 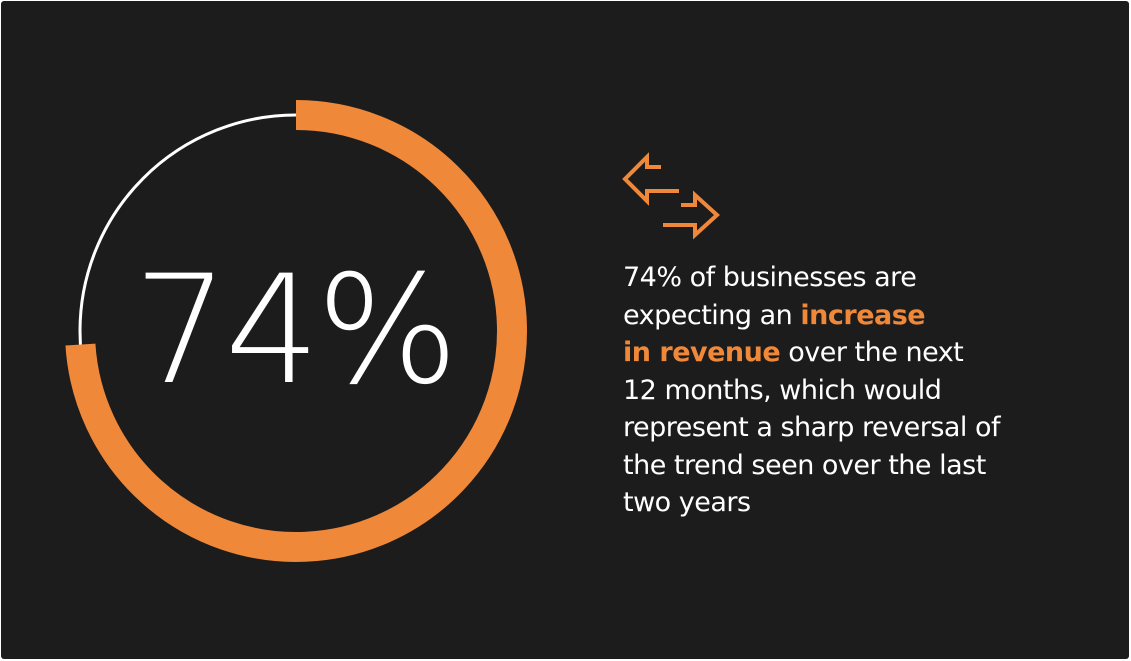 I want to click on caption-text: the trend seen over the last, so click(x=804, y=465).